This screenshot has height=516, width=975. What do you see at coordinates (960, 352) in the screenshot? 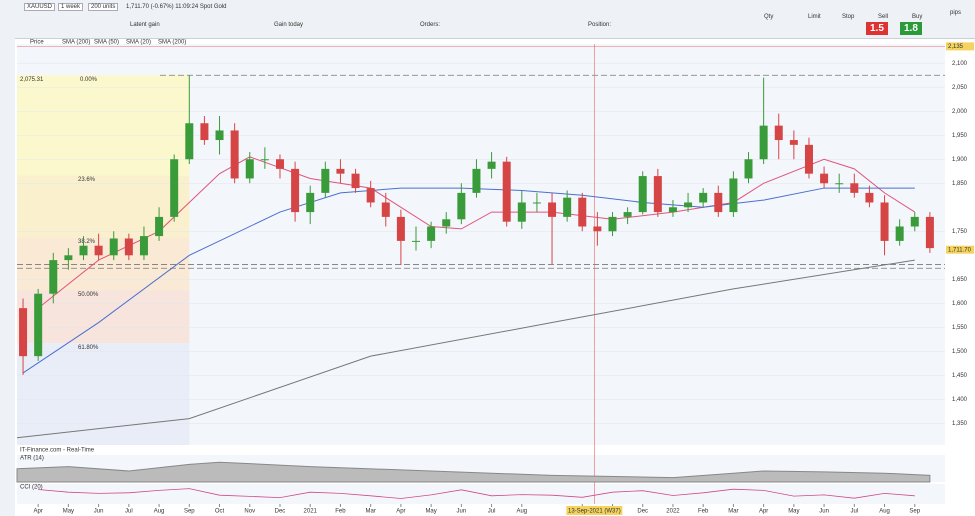
I see `y-tick-label: 1,500` at bounding box center [960, 352].